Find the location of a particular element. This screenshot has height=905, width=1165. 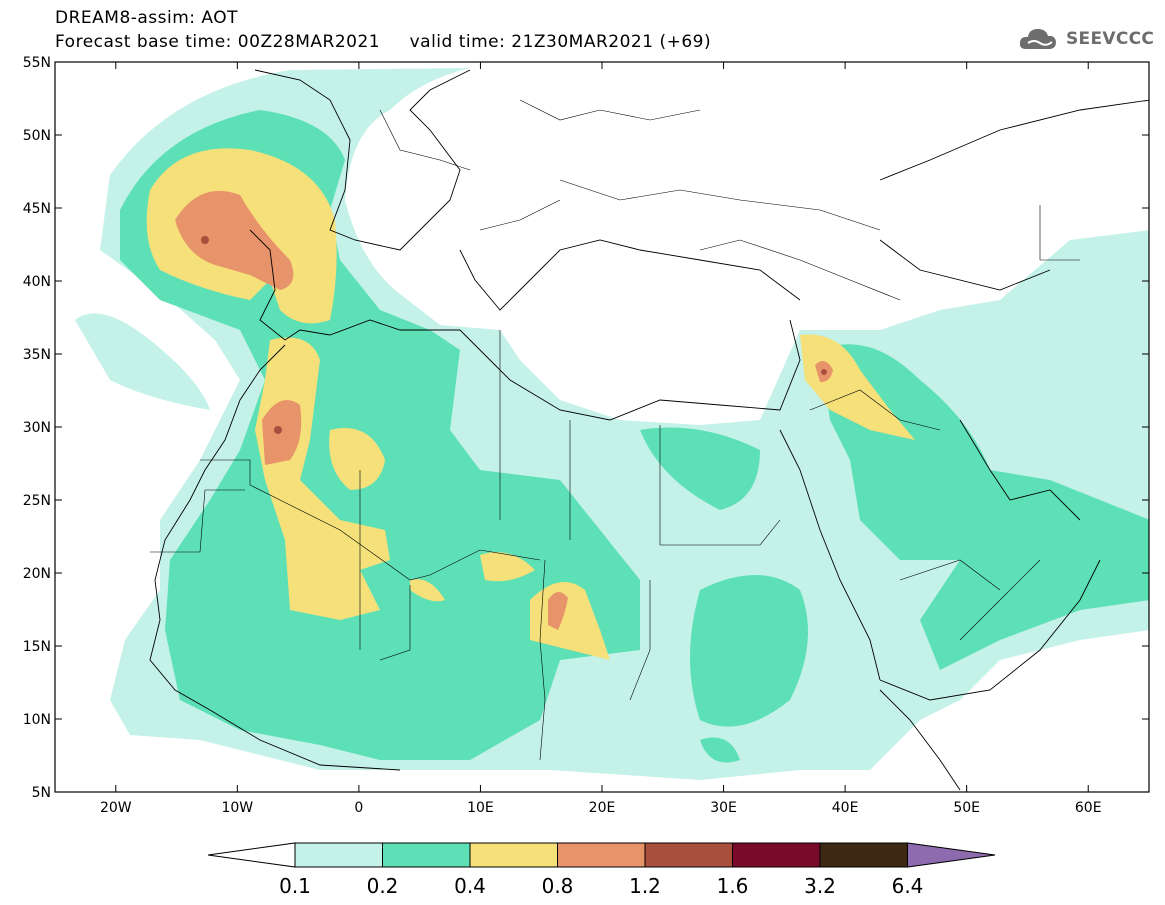

colorbar-over-arrow is located at coordinates (951, 855).